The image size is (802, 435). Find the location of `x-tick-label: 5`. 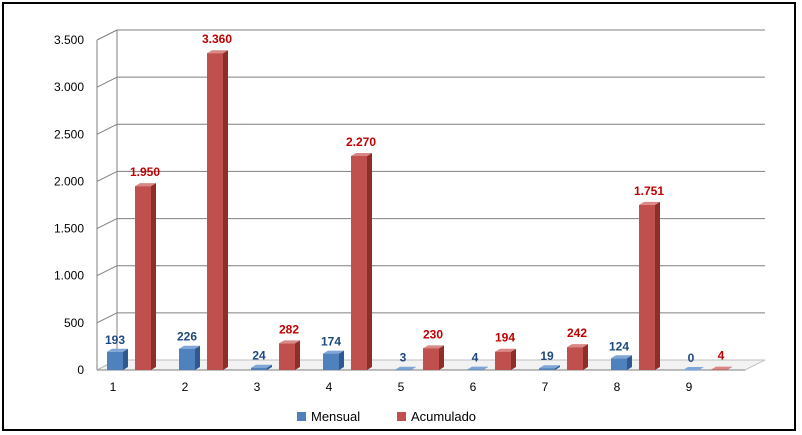

x-tick-label: 5 is located at coordinates (401, 387).